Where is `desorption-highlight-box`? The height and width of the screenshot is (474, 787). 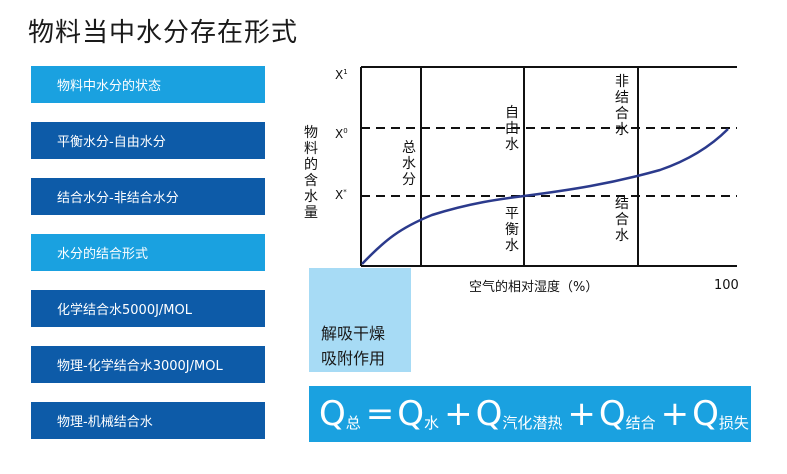
desorption-highlight-box is located at coordinates (360, 320).